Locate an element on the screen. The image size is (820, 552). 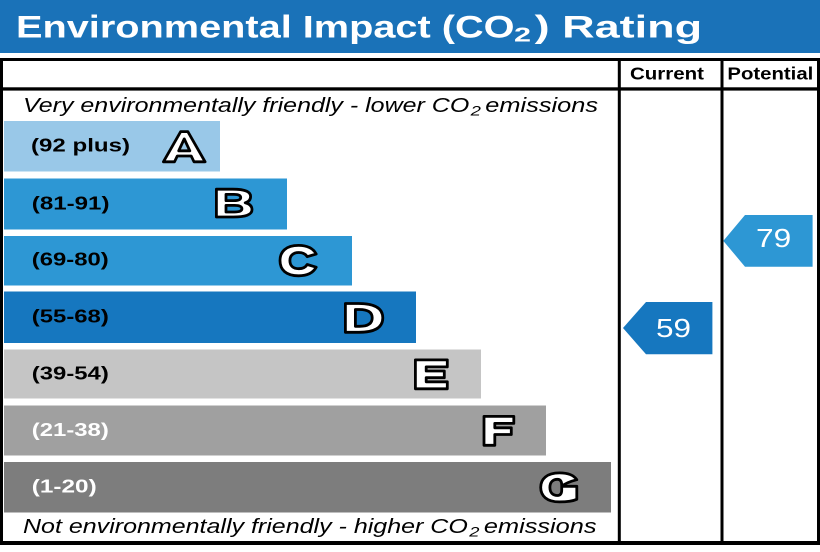
svg-text: Environmental Impact (CO is located at coordinates (265, 27).